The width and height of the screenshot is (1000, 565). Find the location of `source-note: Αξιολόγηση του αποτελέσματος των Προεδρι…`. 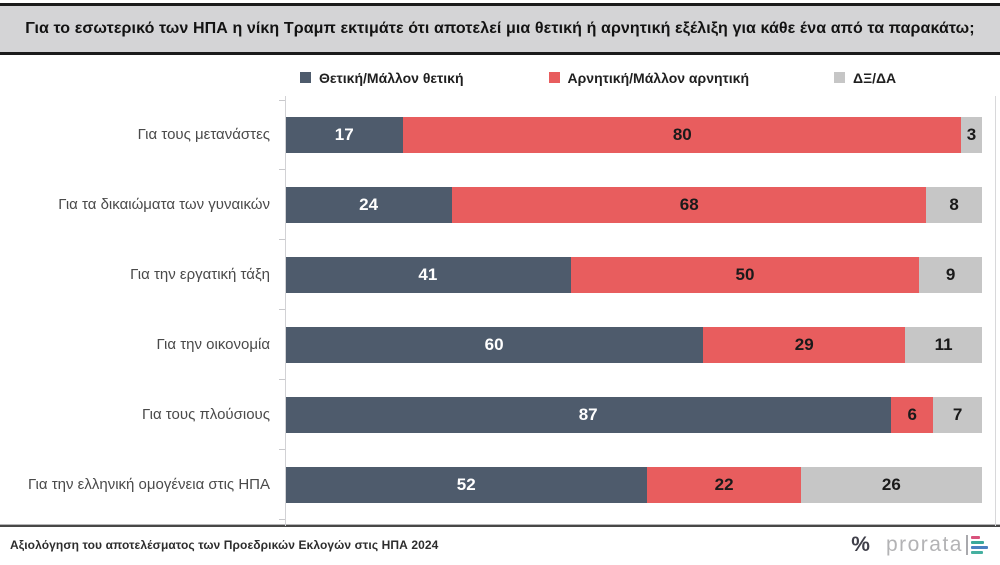

source-note: Αξιολόγηση του αποτελέσματος των Προεδρι… is located at coordinates (224, 544).